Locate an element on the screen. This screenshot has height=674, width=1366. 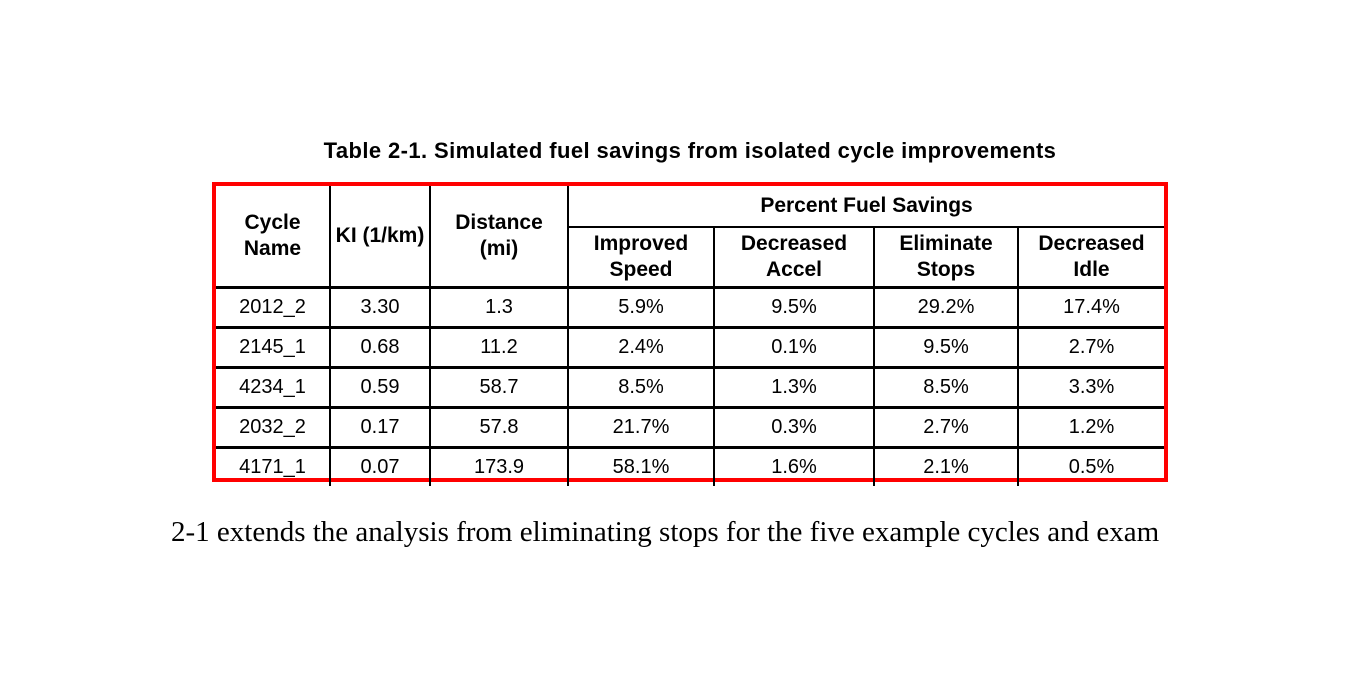
cell-decreased-idle: 0.5% is located at coordinates (1090, 466).